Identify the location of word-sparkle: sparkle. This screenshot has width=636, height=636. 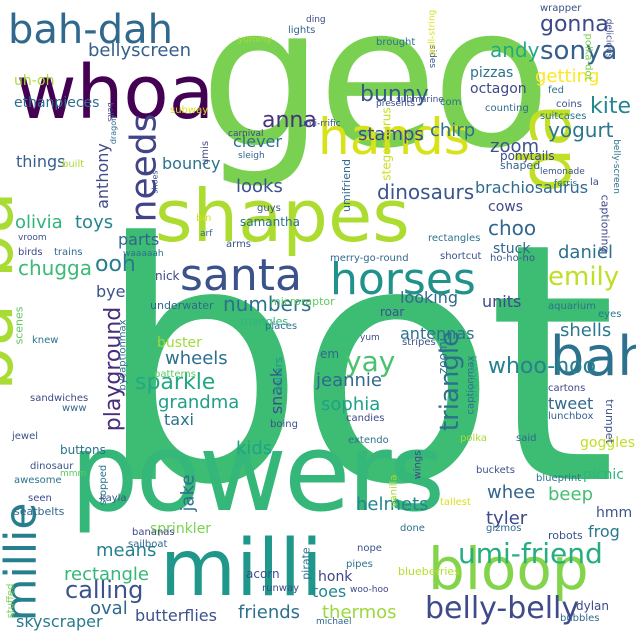
(175, 382).